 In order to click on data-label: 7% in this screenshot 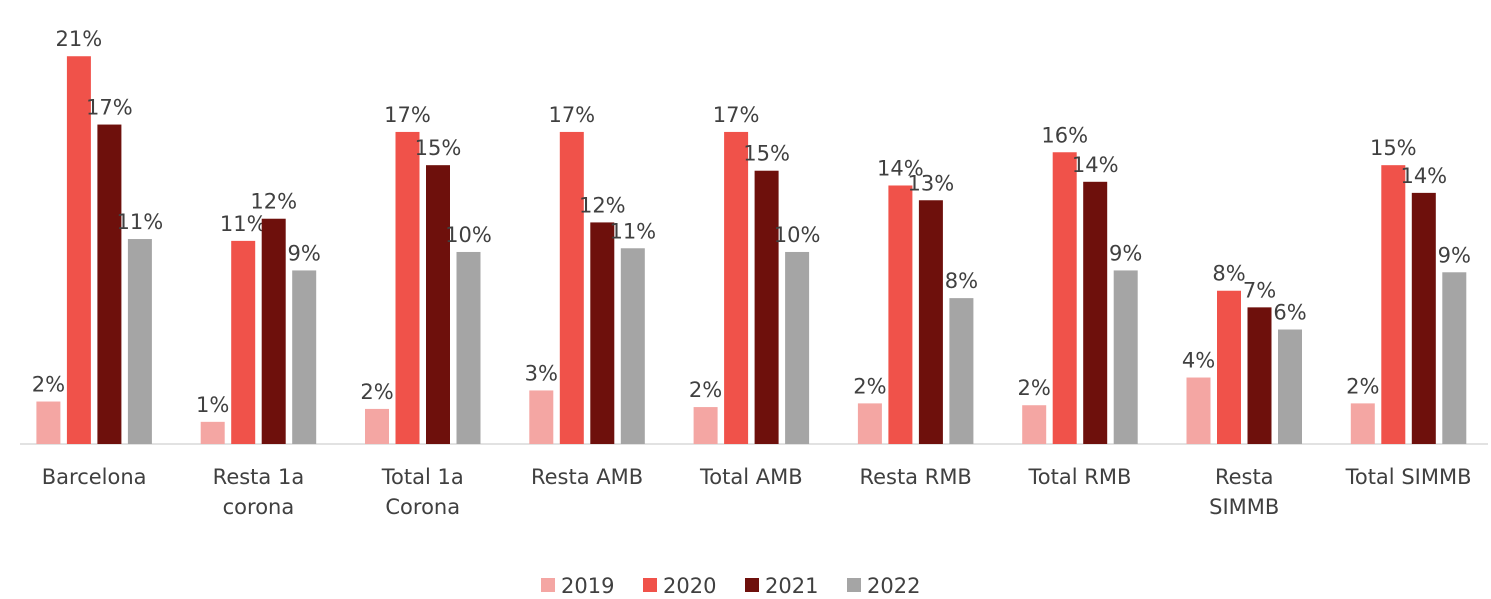, I will do `click(1259, 290)`.